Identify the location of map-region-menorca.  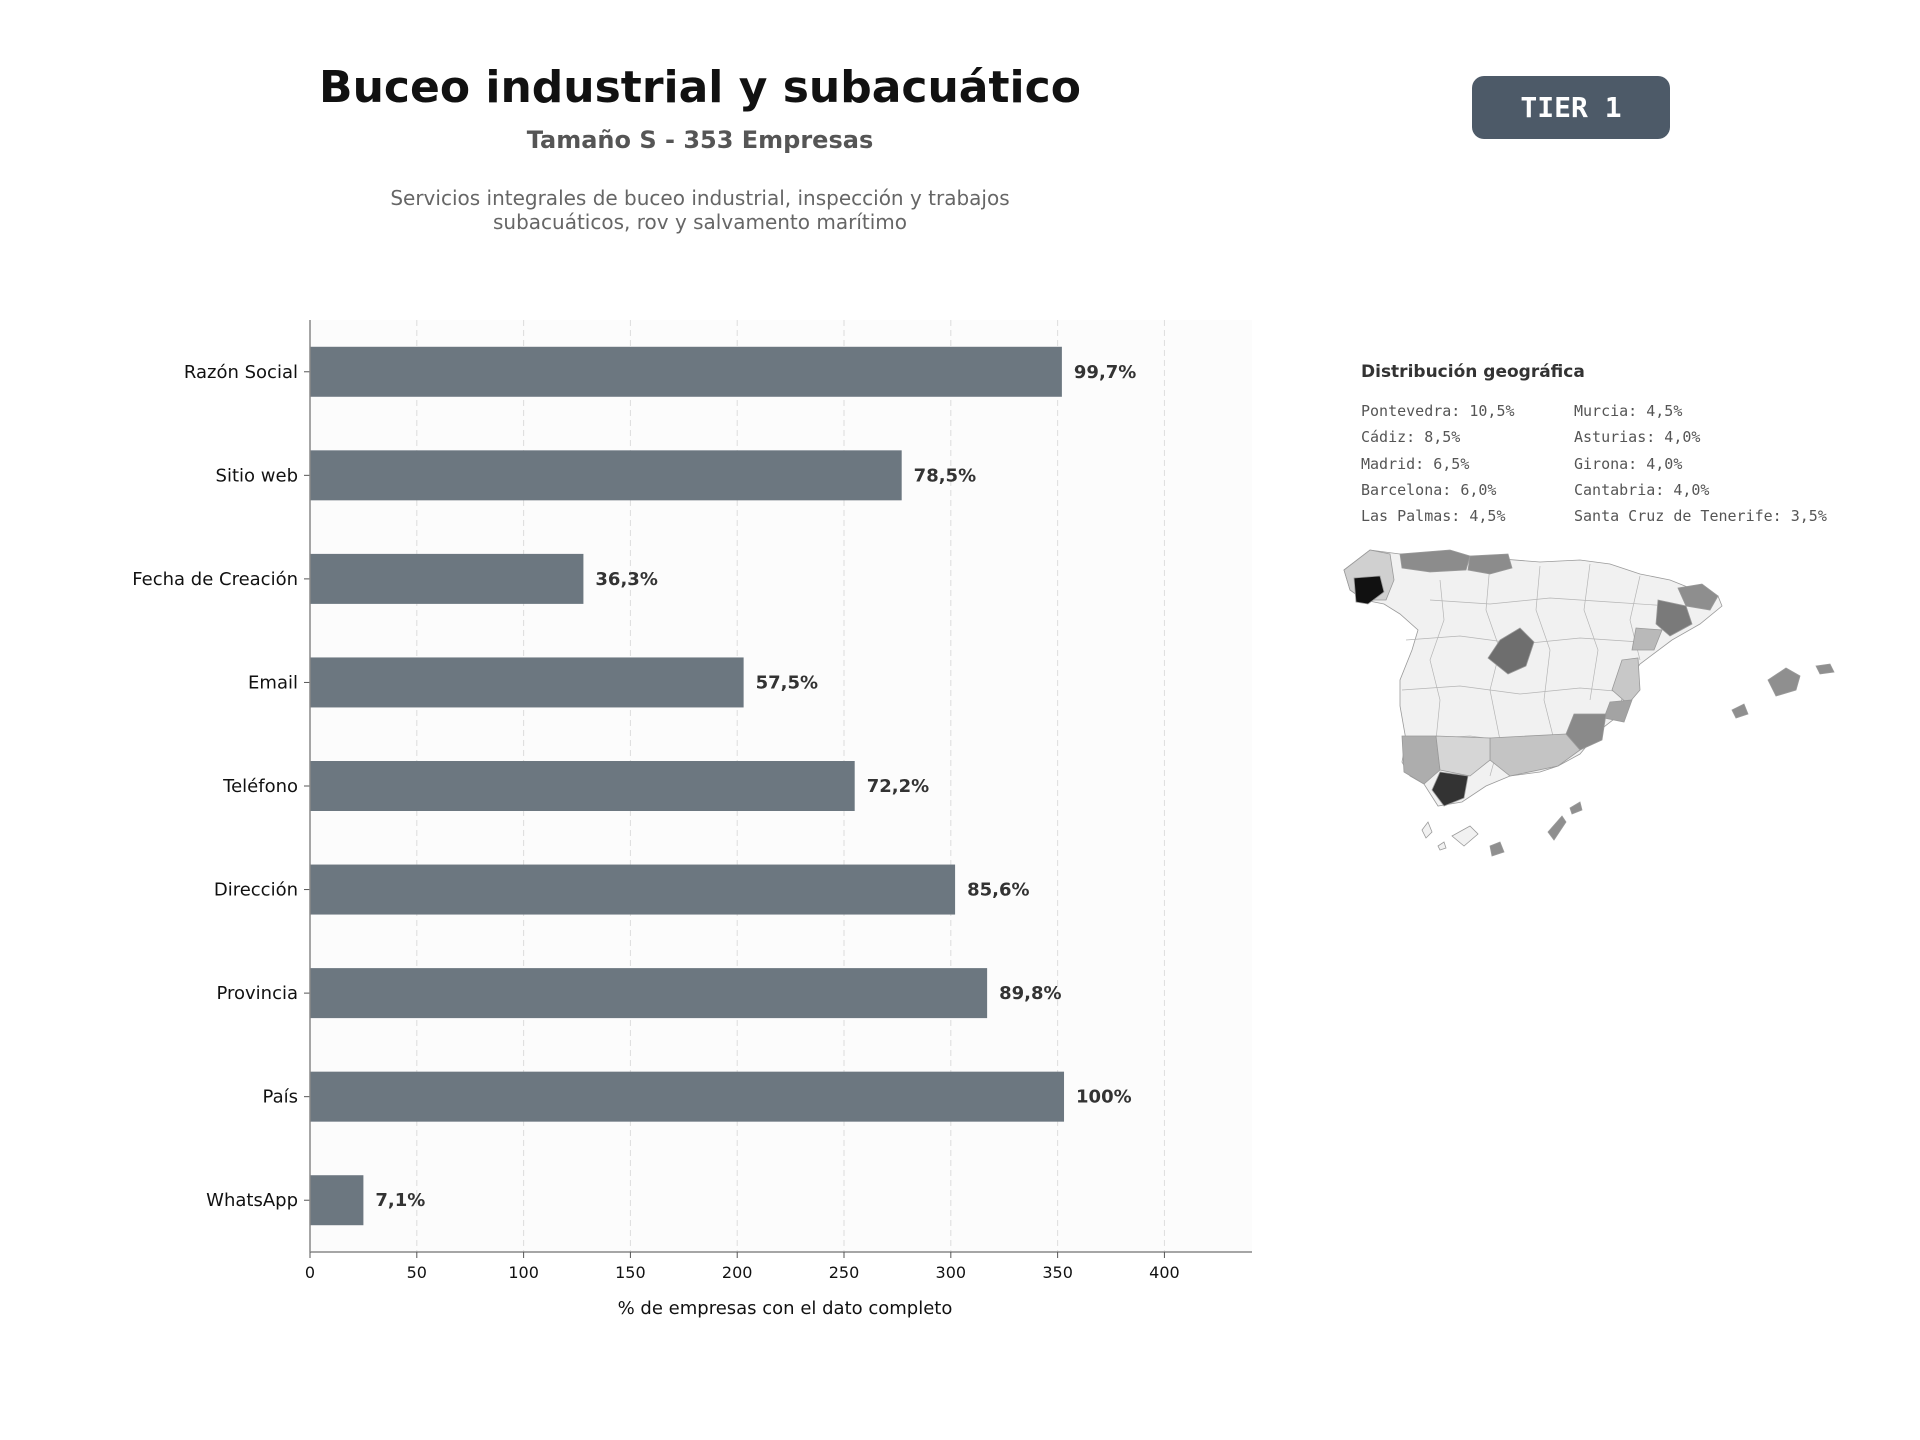
(1825, 669).